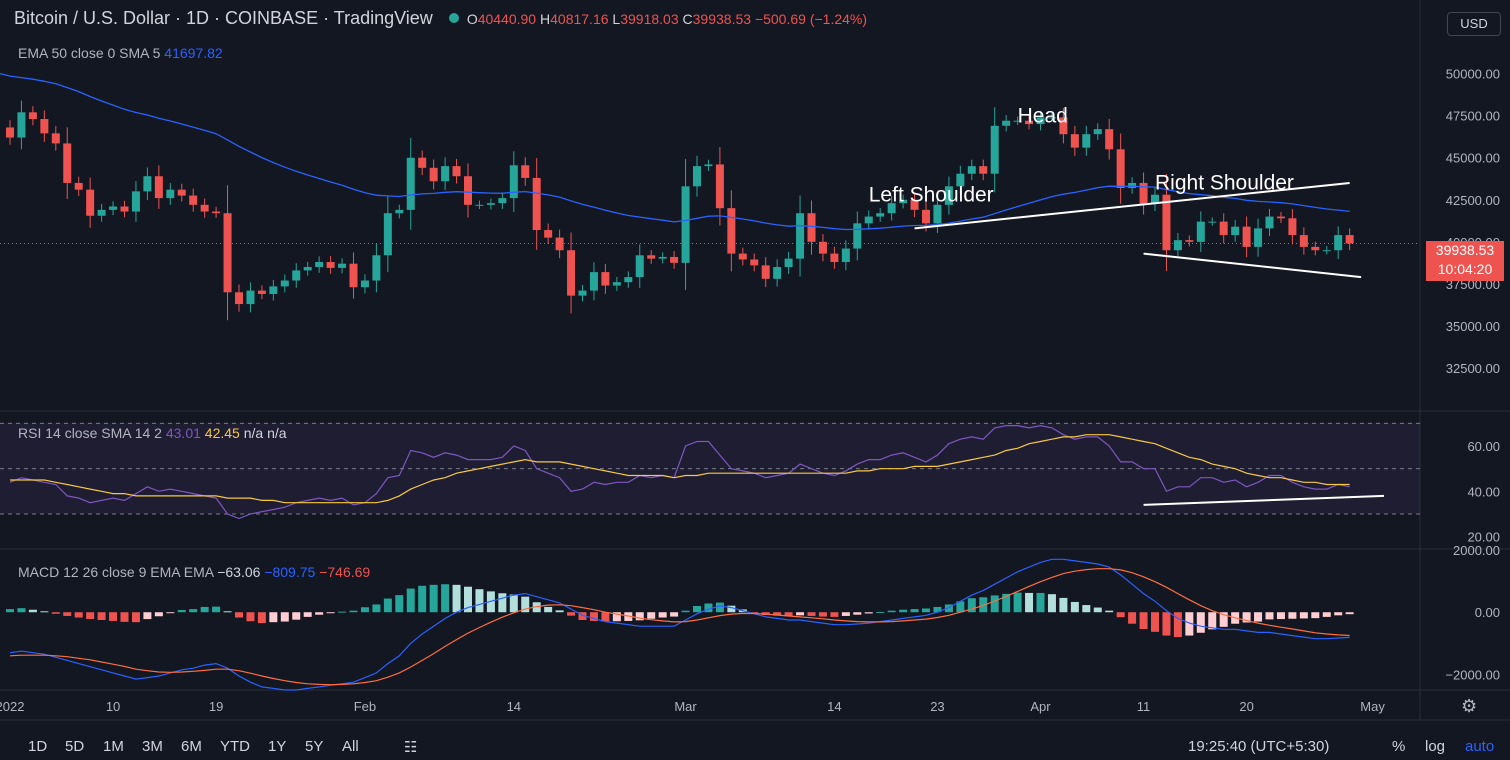 Image resolution: width=1510 pixels, height=760 pixels. I want to click on range-3m-button: 3M, so click(152, 746).